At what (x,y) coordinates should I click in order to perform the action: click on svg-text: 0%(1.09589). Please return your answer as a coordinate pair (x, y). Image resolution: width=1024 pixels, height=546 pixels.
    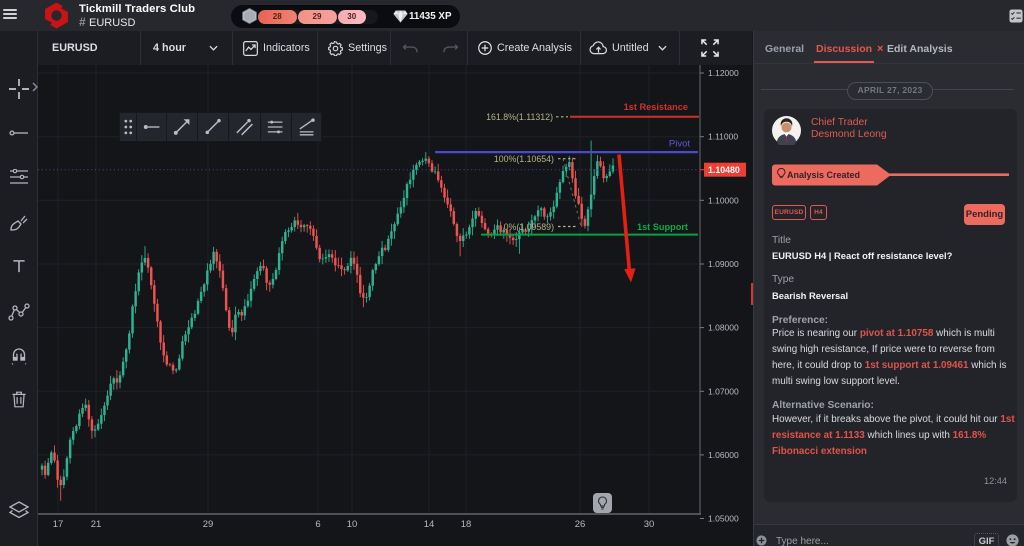
    Looking at the image, I should click on (529, 227).